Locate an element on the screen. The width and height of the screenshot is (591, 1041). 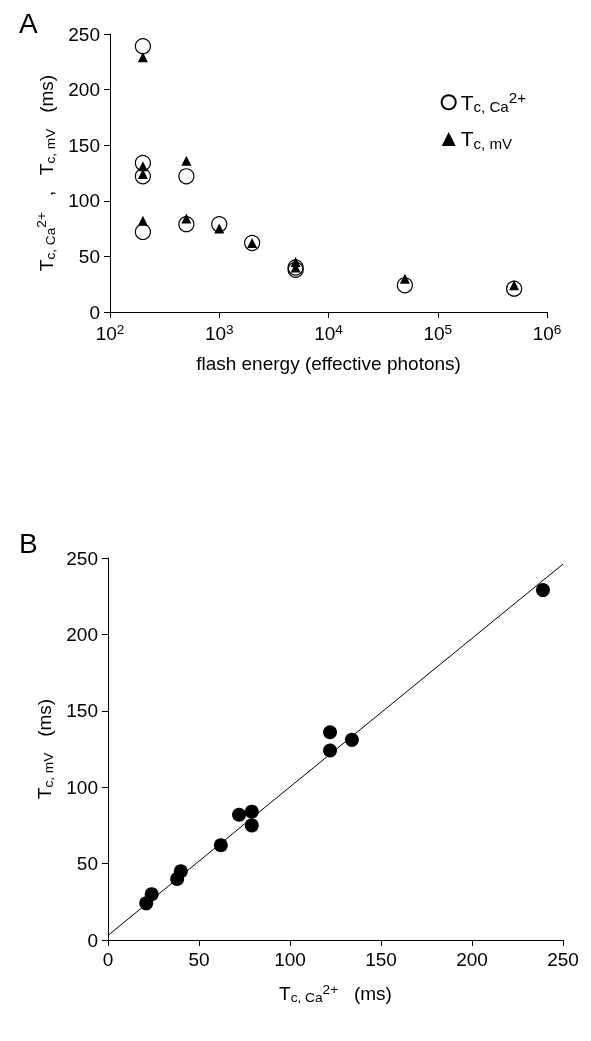
chart-title: B is located at coordinates (28, 543).